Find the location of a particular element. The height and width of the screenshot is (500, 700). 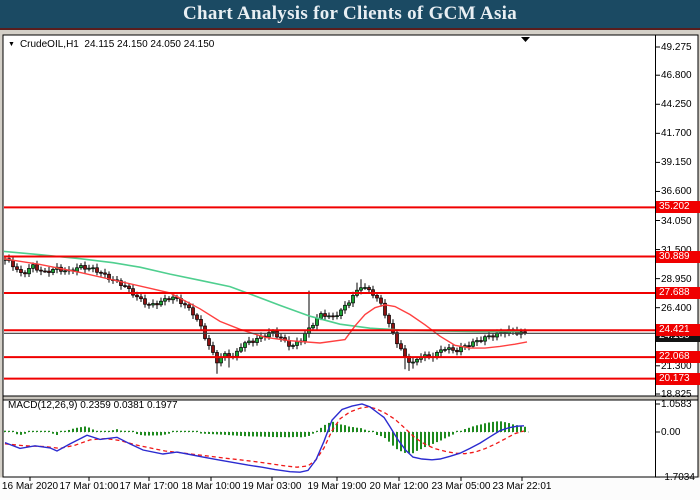

price-level-label: 30.889 is located at coordinates (678, 256).